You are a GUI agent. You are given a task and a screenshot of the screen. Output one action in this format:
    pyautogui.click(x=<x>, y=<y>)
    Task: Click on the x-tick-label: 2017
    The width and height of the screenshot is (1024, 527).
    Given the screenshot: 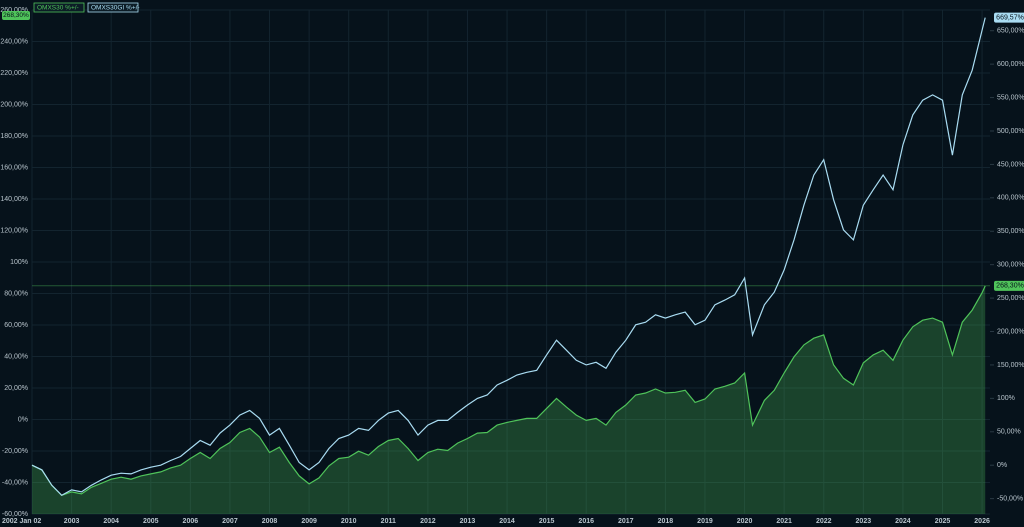 What is the action you would take?
    pyautogui.click(x=626, y=521)
    